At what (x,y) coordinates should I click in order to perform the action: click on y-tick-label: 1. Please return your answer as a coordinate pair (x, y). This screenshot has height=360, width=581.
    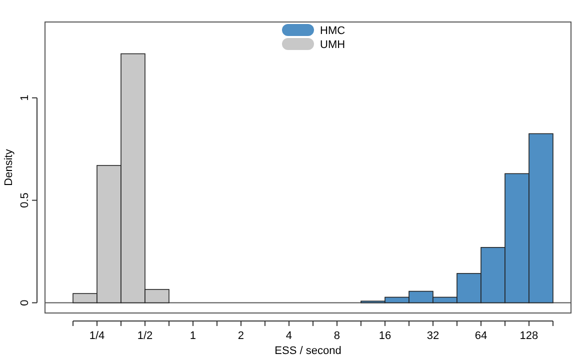
    Looking at the image, I should click on (25, 97).